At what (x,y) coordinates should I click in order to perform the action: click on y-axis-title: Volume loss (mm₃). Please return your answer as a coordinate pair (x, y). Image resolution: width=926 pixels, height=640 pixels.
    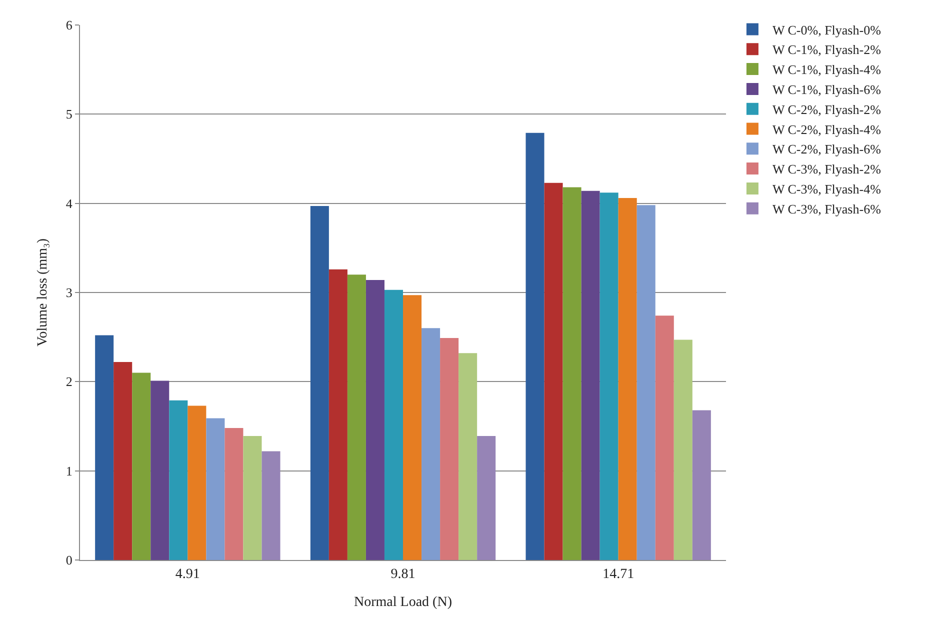
    Looking at the image, I should click on (43, 292).